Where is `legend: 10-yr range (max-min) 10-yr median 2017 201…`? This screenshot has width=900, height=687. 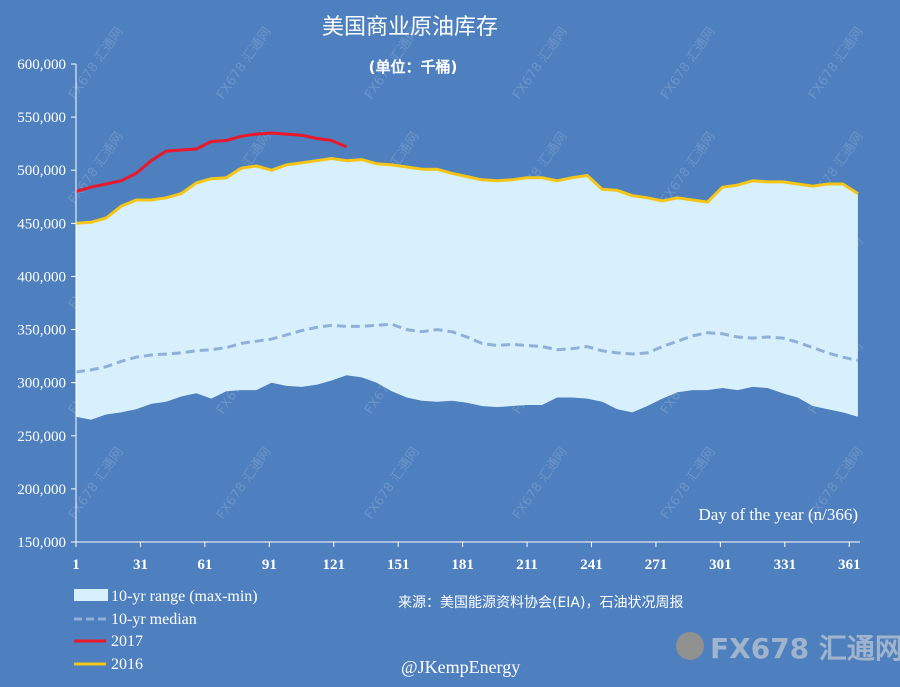 legend: 10-yr range (max-min) 10-yr median 2017 201… is located at coordinates (166, 630).